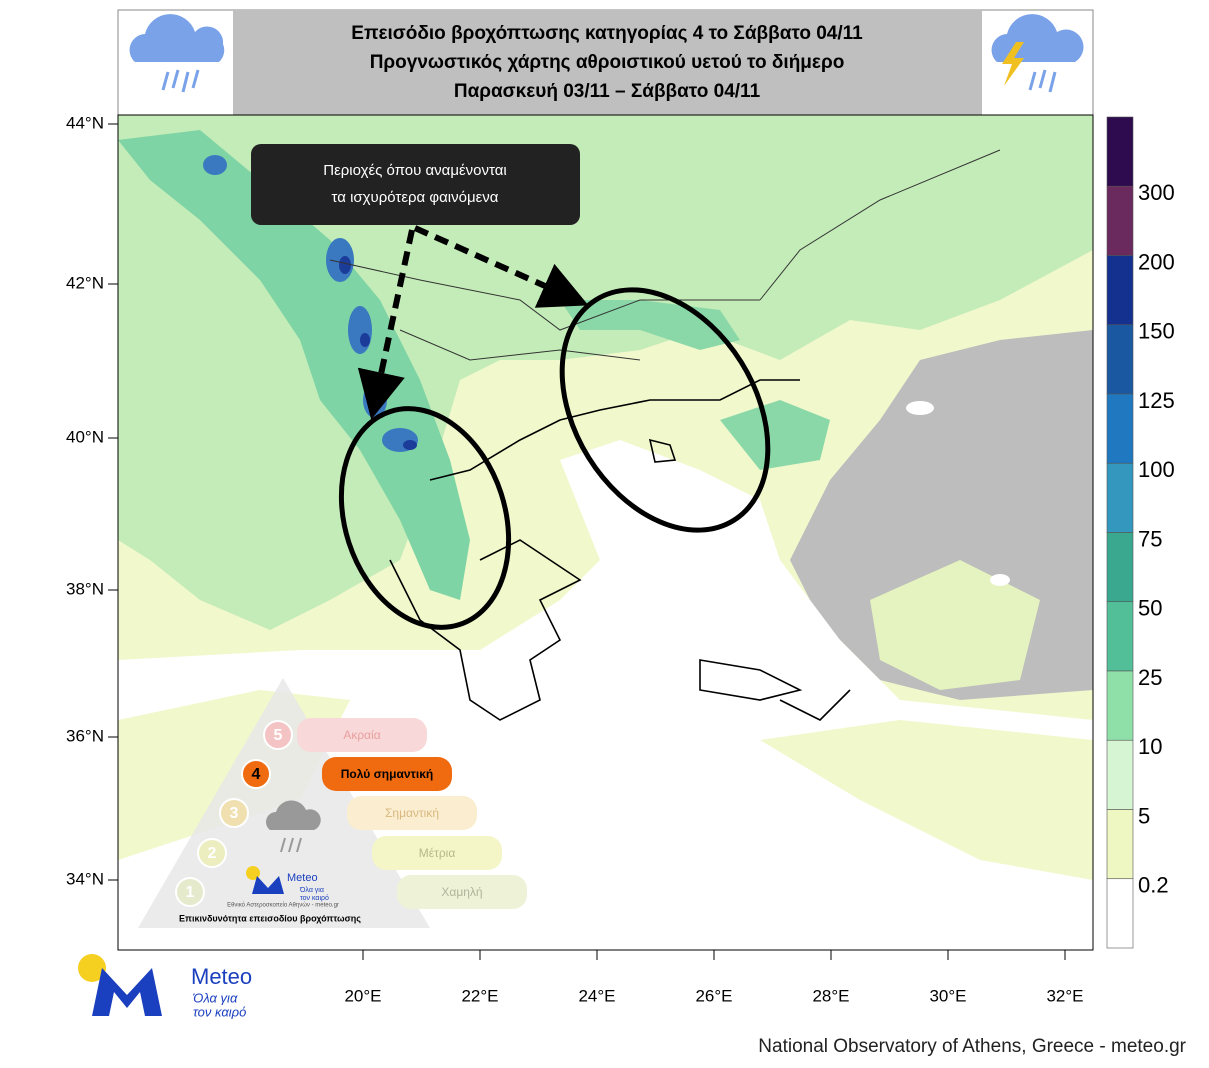  I want to click on level-label: Σημαντική, so click(412, 813).